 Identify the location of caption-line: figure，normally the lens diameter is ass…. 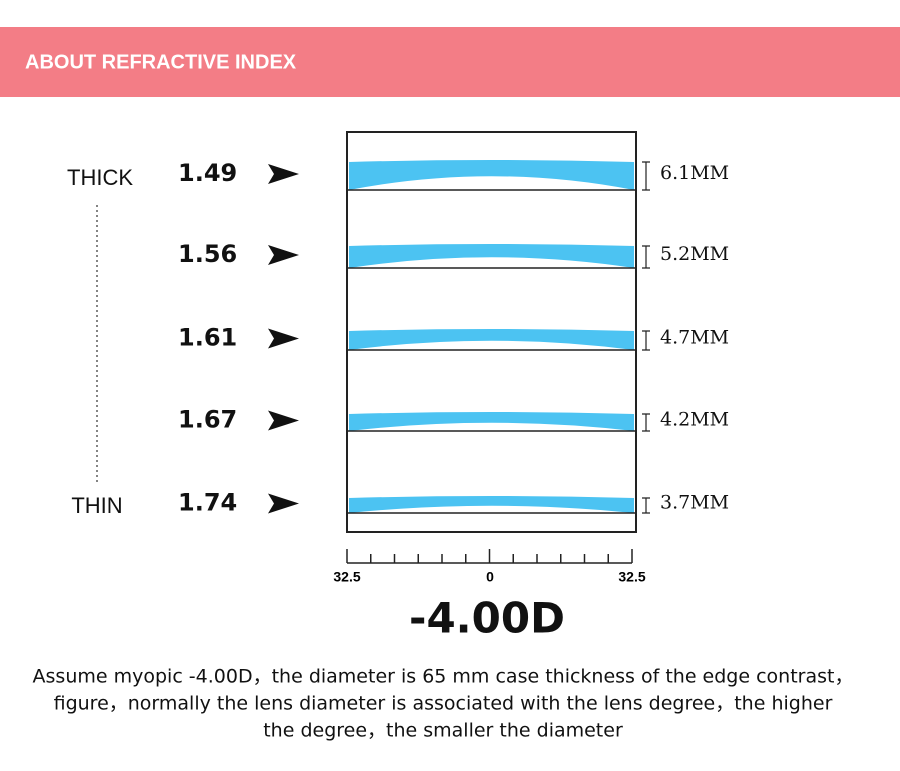
(443, 704).